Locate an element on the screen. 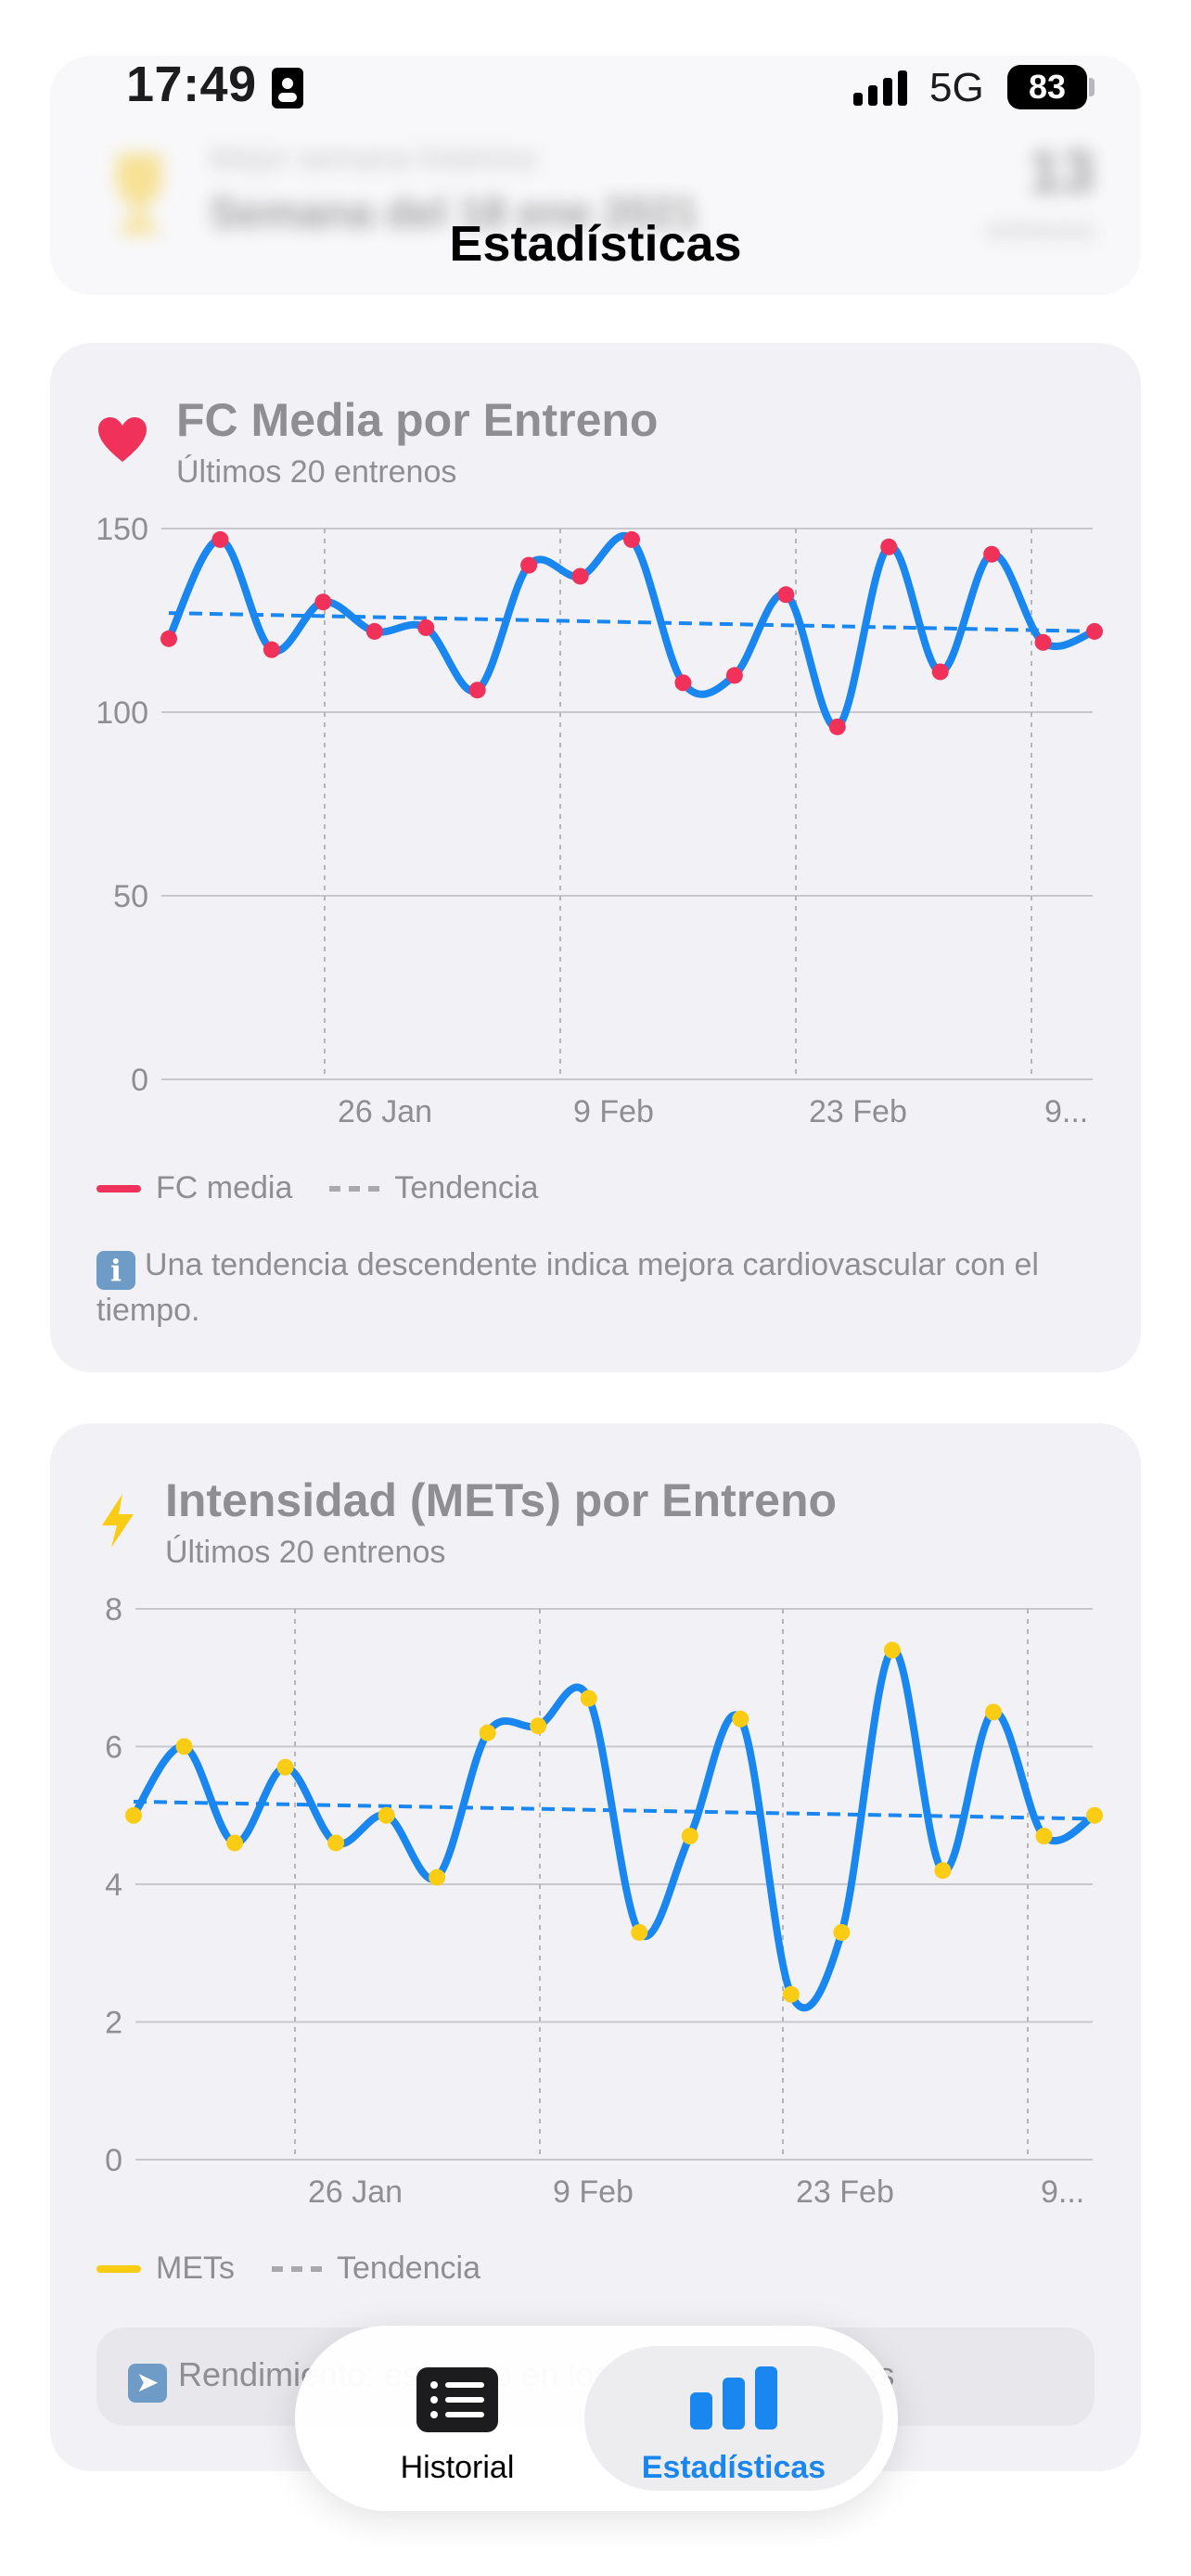  tab-bar: Historial Estadísticas is located at coordinates (597, 2419).